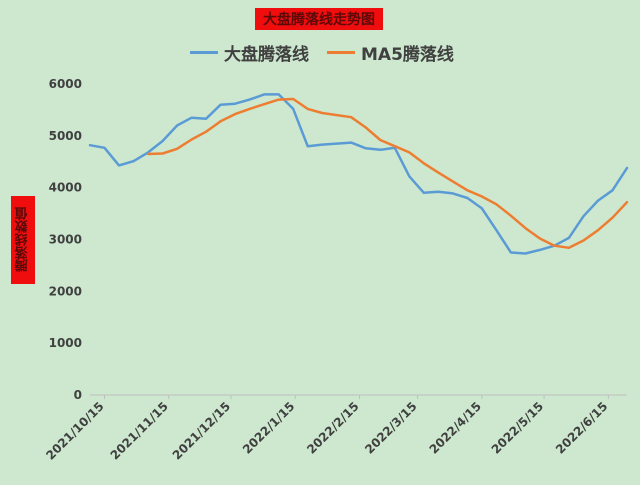 This screenshot has height=485, width=640. Describe the element at coordinates (65, 291) in the screenshot. I see `y-tick-label: 2000` at that location.